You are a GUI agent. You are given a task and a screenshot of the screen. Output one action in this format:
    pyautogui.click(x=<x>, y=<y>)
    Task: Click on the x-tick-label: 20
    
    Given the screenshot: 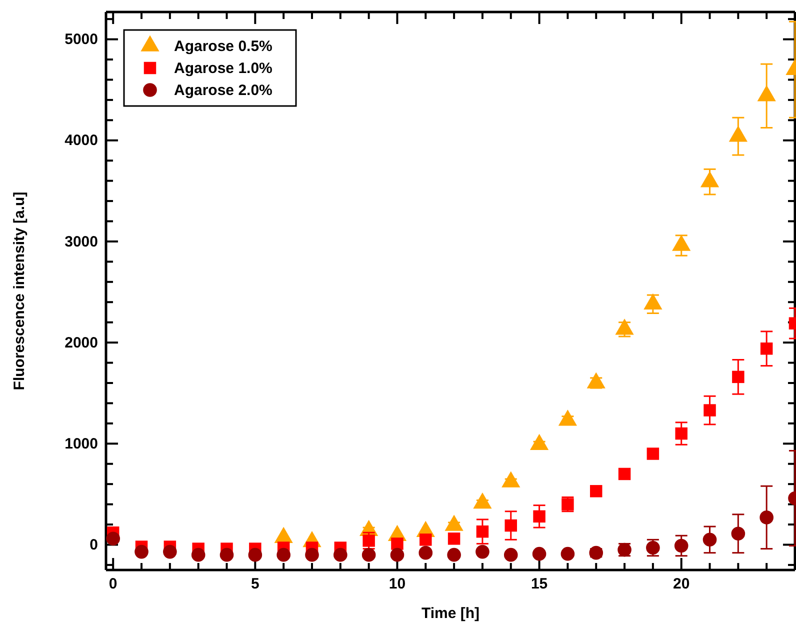 What is the action you would take?
    pyautogui.click(x=681, y=584)
    